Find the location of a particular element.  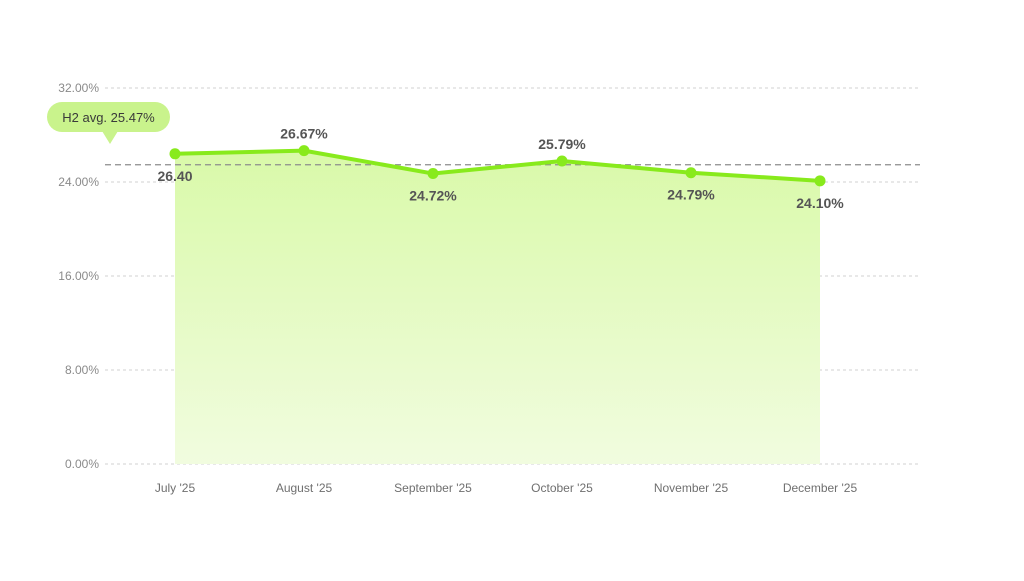

data-label: 24.79% is located at coordinates (691, 195).